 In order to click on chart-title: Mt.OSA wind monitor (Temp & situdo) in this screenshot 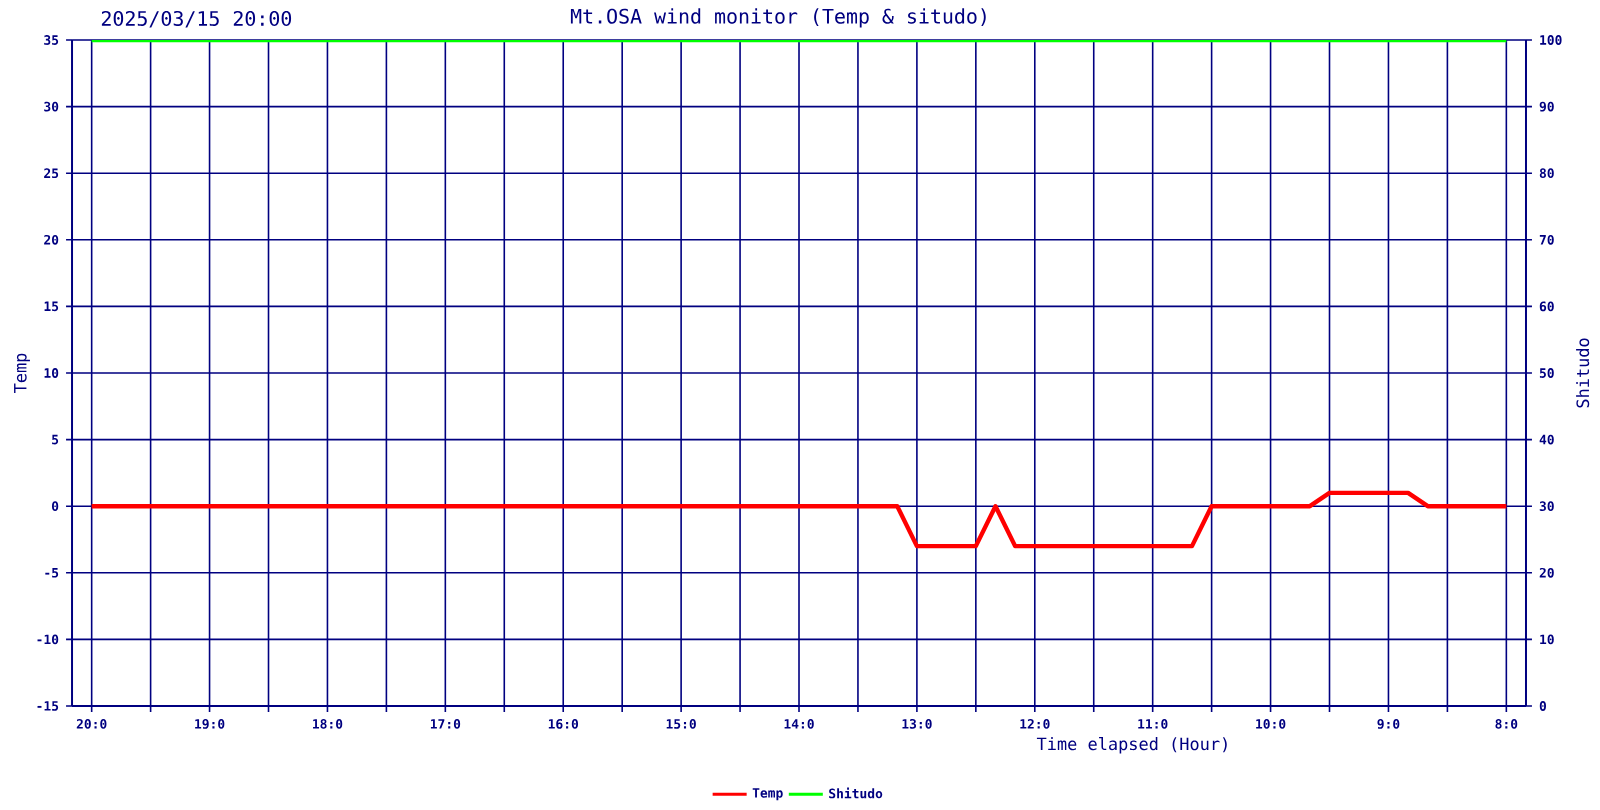, I will do `click(778, 18)`.